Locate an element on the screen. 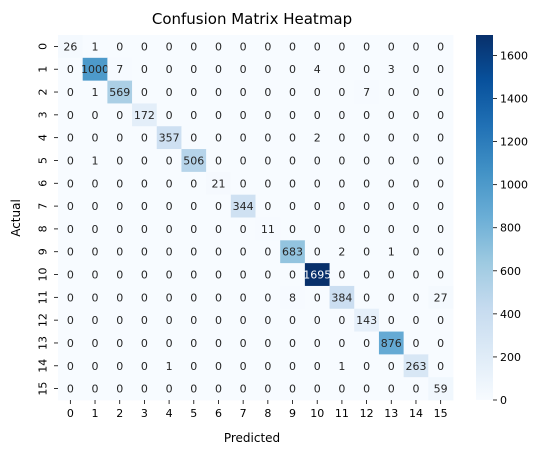  cell-value-11-2: 0 is located at coordinates (119, 297).